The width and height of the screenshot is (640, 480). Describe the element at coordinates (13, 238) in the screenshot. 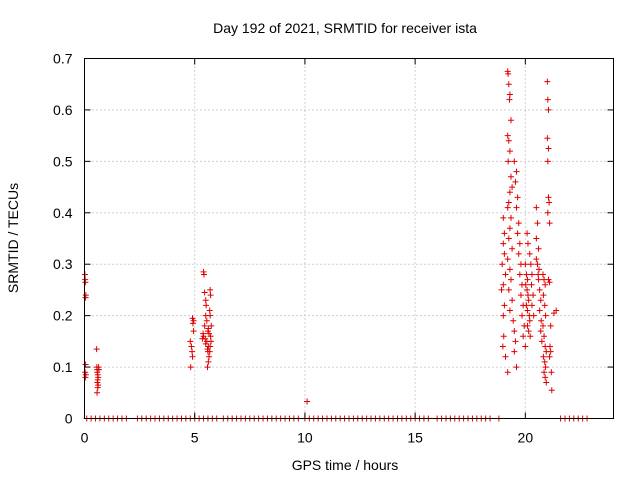

I see `y-axis-label: SRMTID / TECUs` at that location.